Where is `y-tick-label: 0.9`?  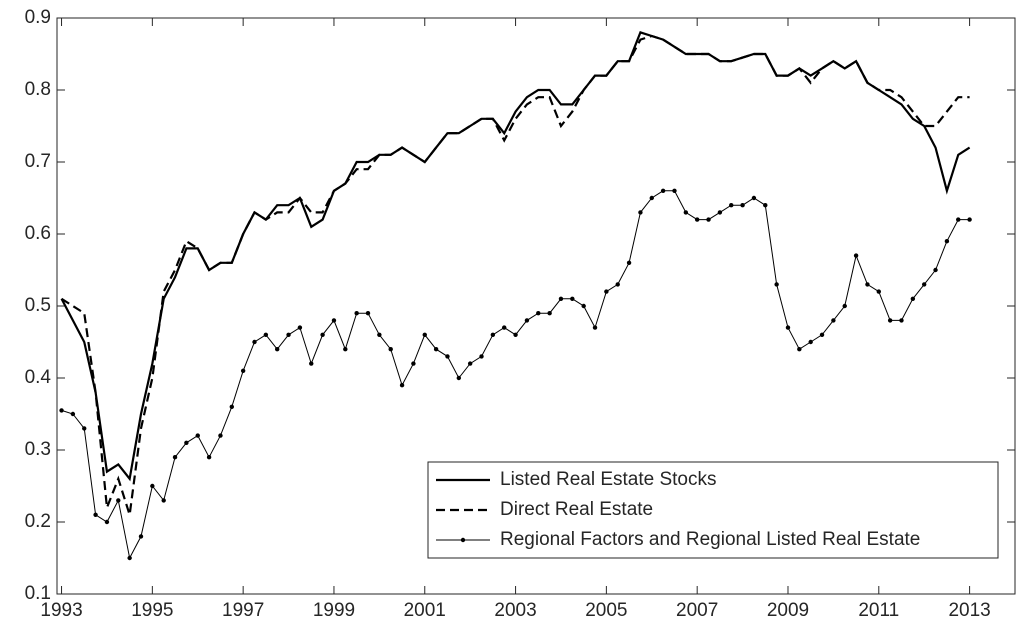
y-tick-label: 0.9 is located at coordinates (38, 17).